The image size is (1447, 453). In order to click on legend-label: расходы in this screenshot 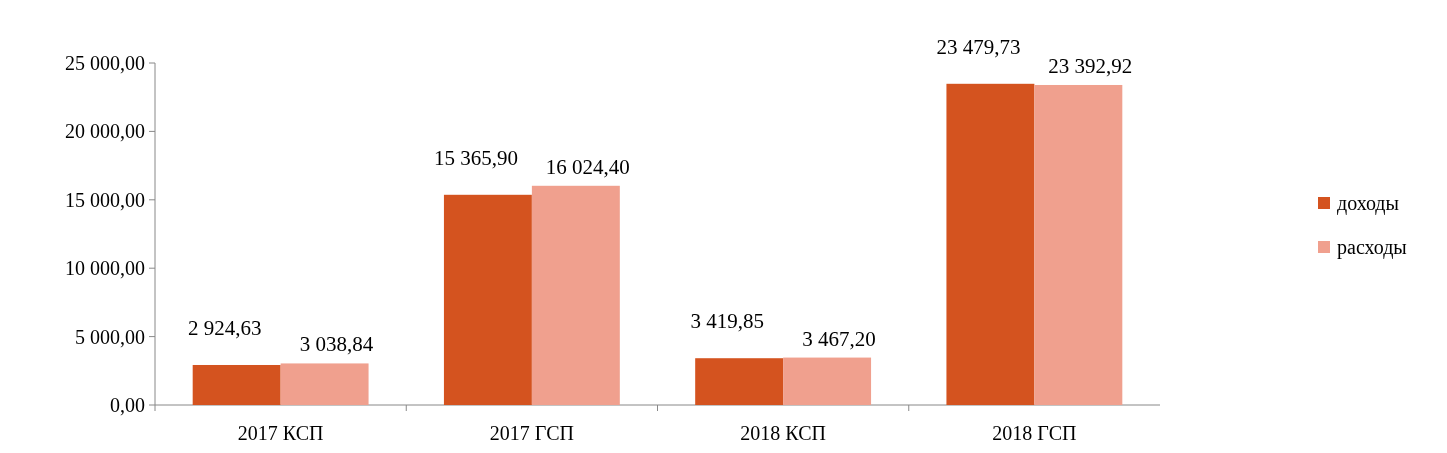, I will do `click(1372, 247)`.